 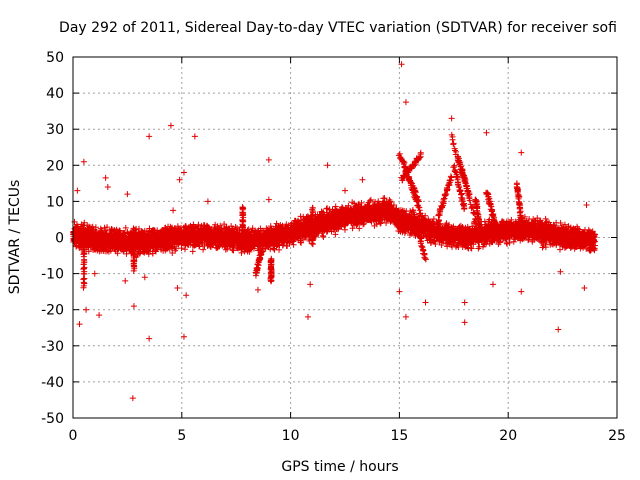 I want to click on y-tick-label: 20, so click(x=55, y=166).